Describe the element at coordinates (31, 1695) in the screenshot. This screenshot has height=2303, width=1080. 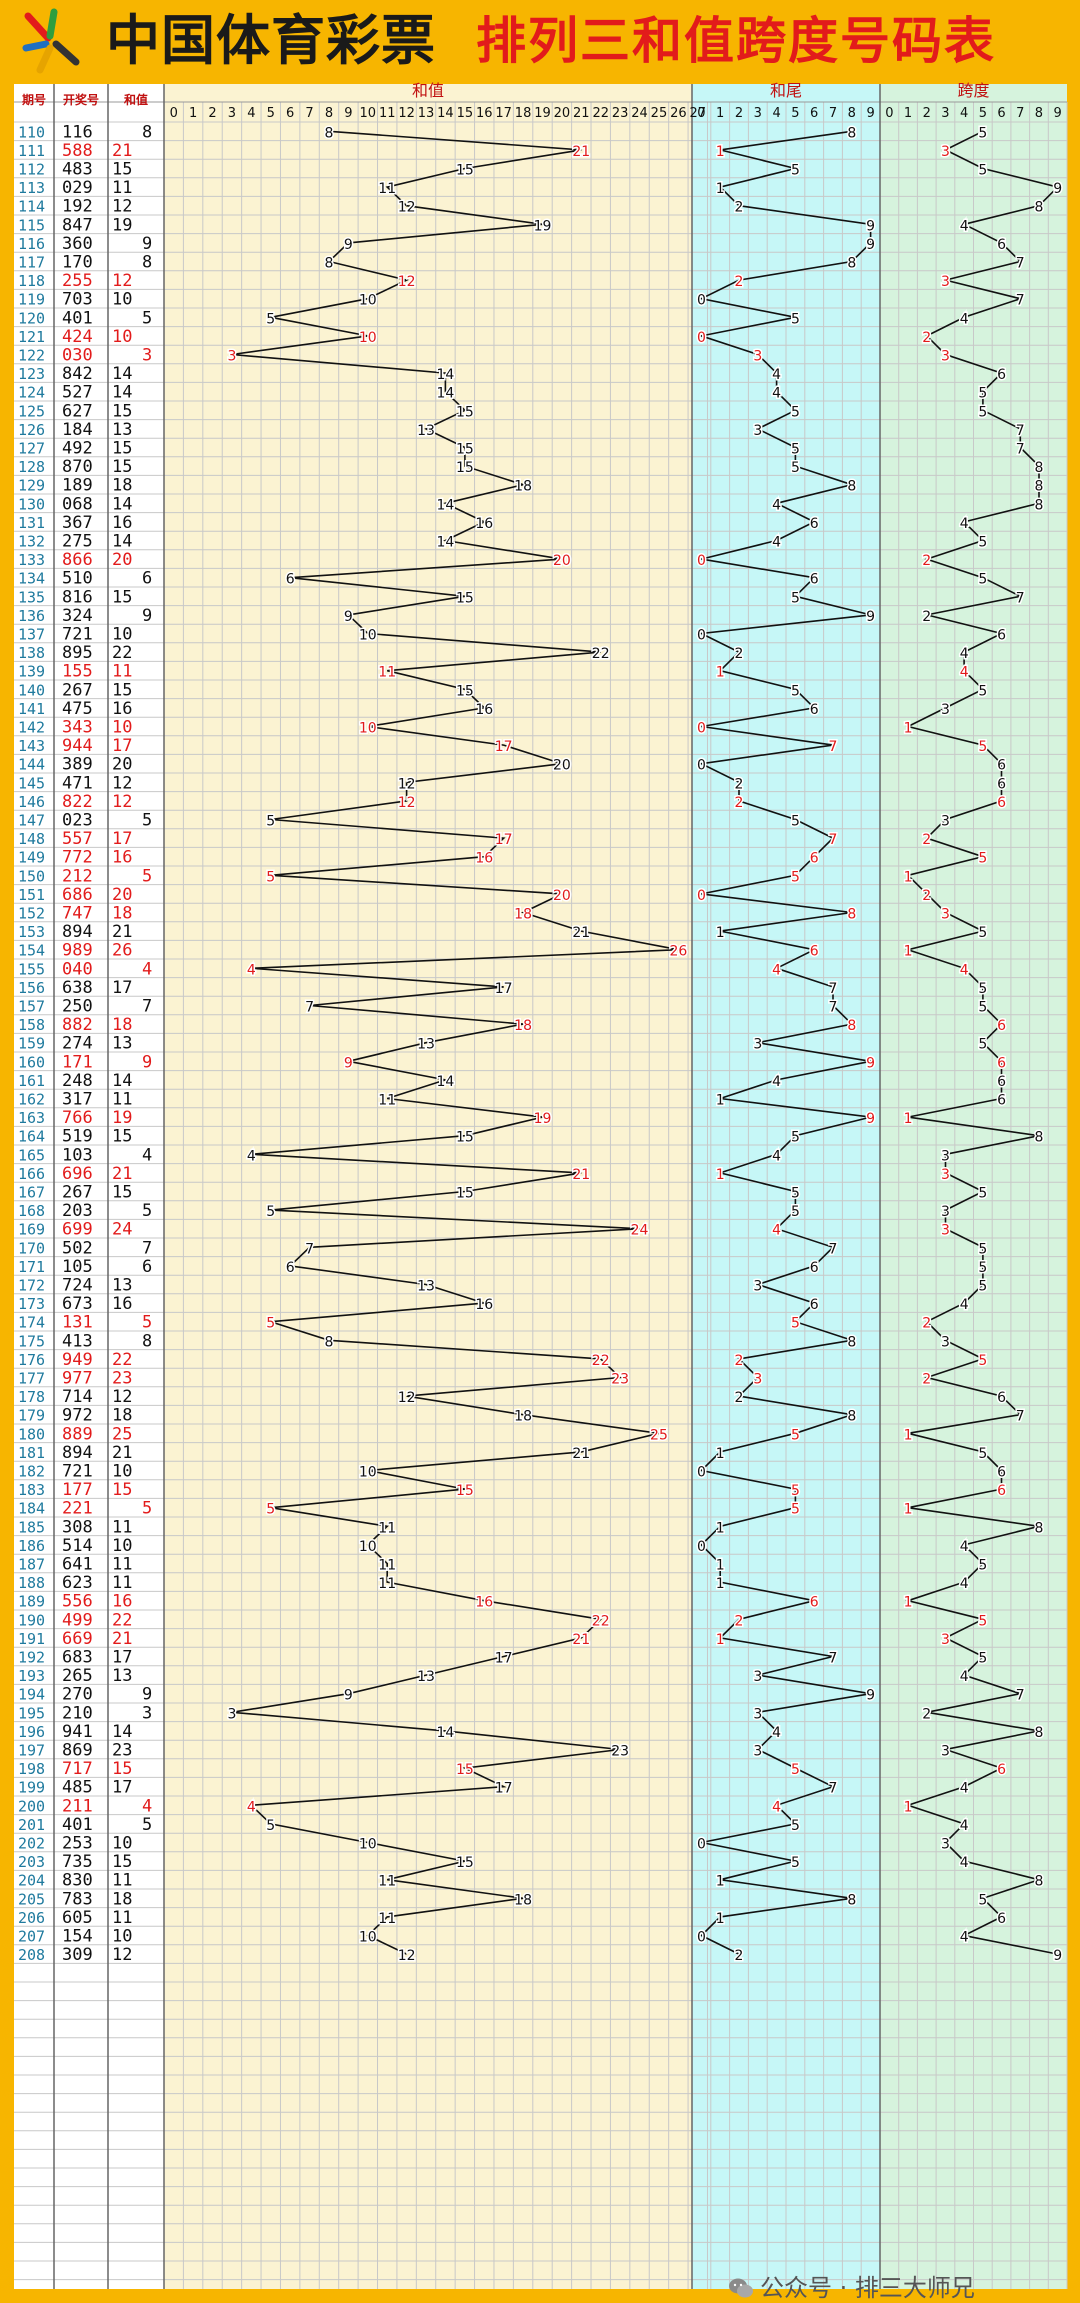
I see `issue-number: 194` at that location.